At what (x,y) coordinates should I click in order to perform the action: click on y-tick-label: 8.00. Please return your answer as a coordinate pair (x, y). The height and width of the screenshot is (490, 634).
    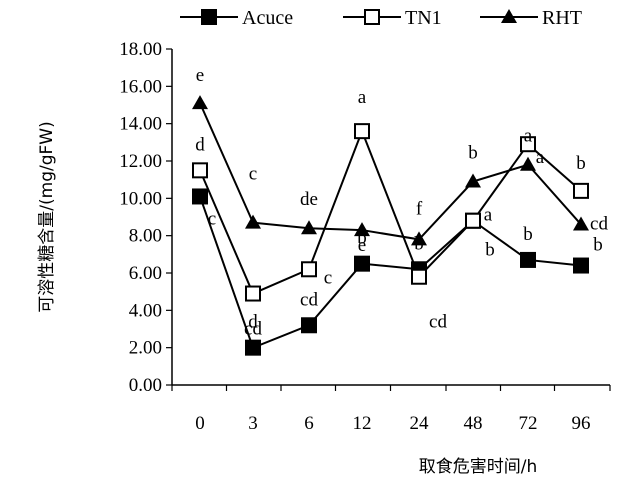
    Looking at the image, I should click on (145, 236).